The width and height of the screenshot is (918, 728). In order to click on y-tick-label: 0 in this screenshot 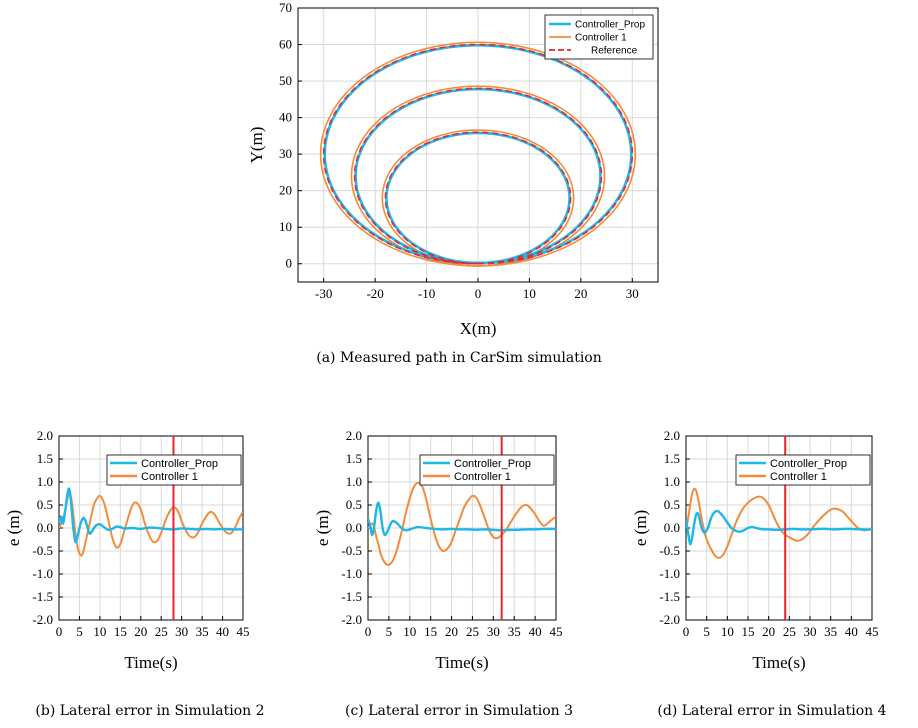, I will do `click(289, 263)`.